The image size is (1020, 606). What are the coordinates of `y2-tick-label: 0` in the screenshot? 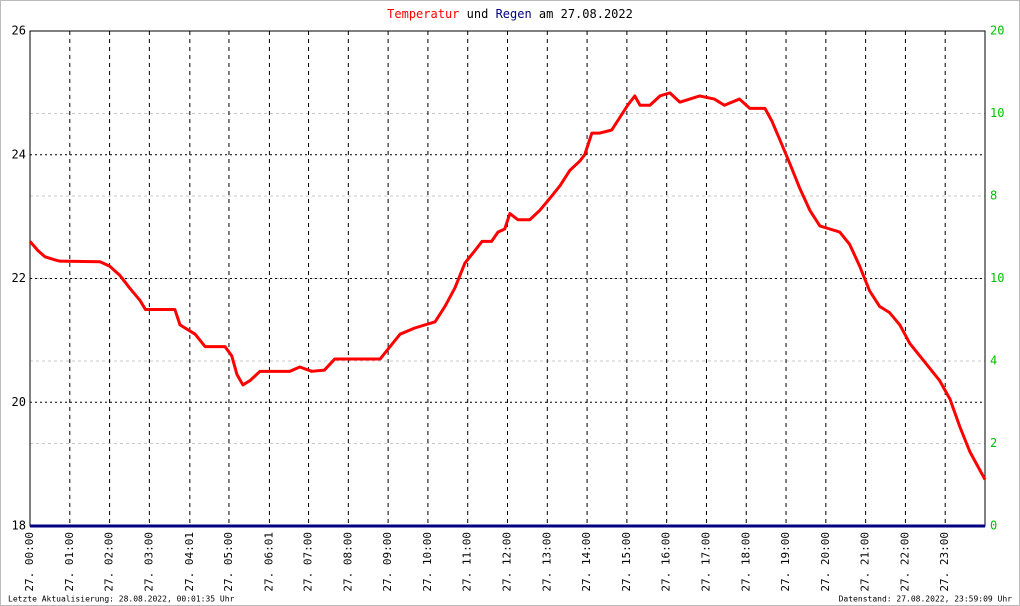 It's located at (993, 526).